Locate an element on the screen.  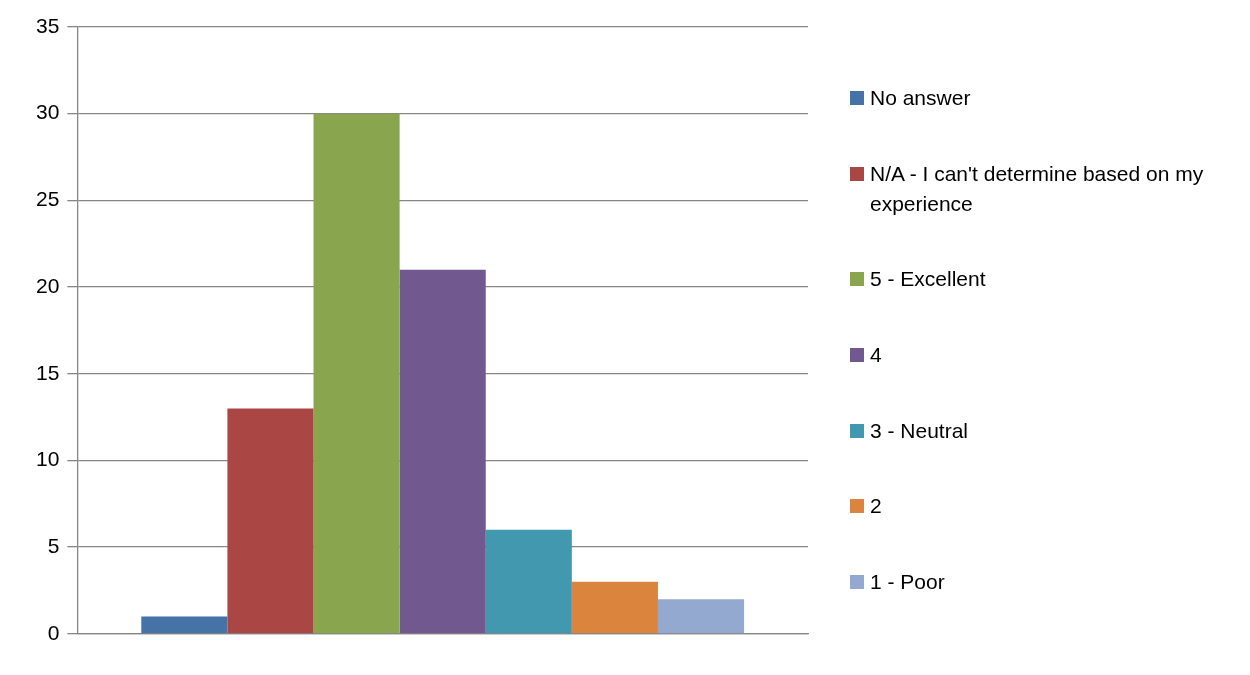
y-tick-label: 25 is located at coordinates (48, 199).